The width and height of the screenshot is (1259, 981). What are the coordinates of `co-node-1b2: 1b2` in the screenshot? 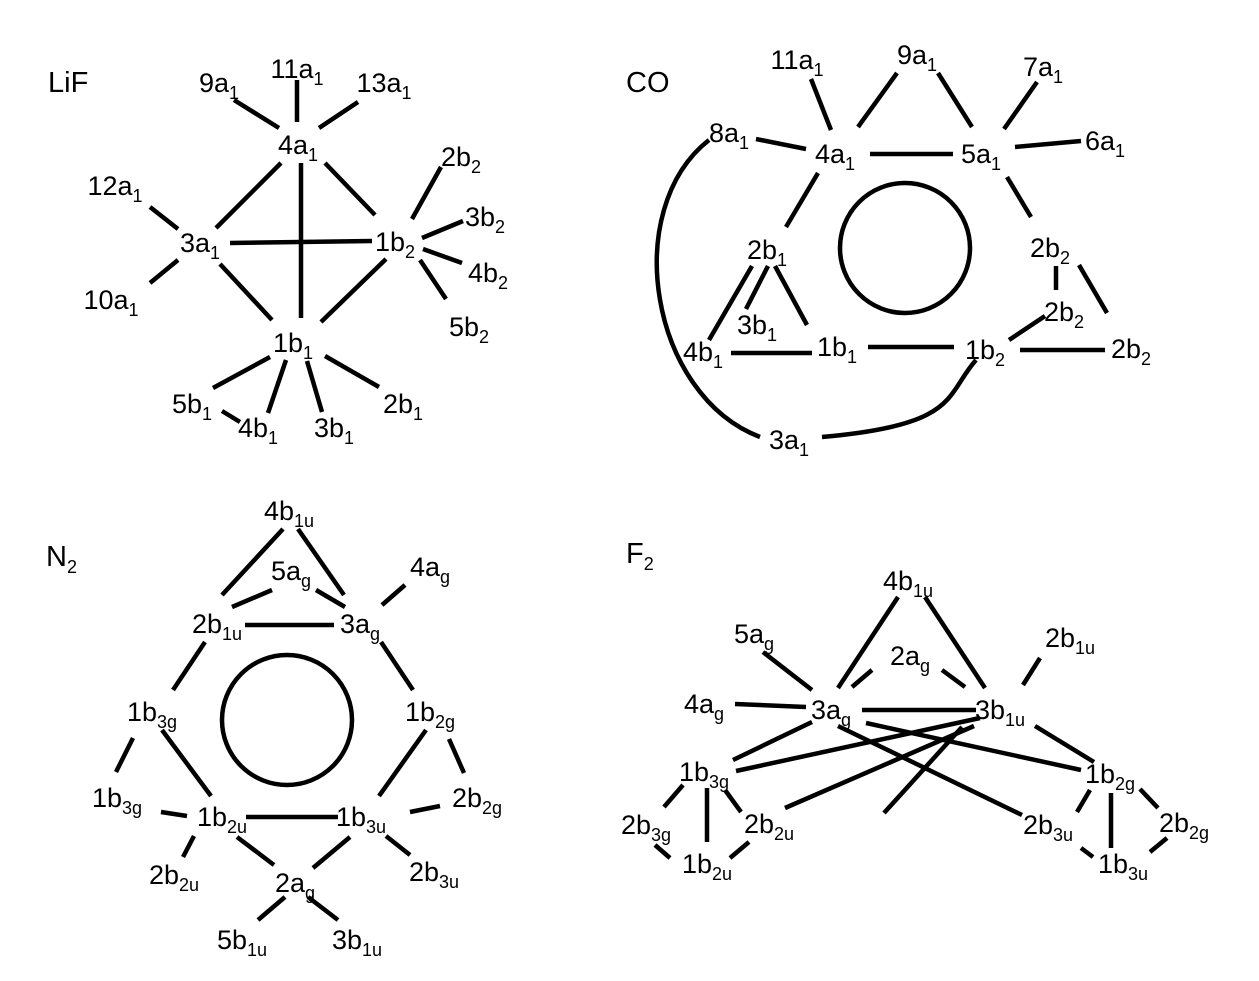 It's located at (985, 352).